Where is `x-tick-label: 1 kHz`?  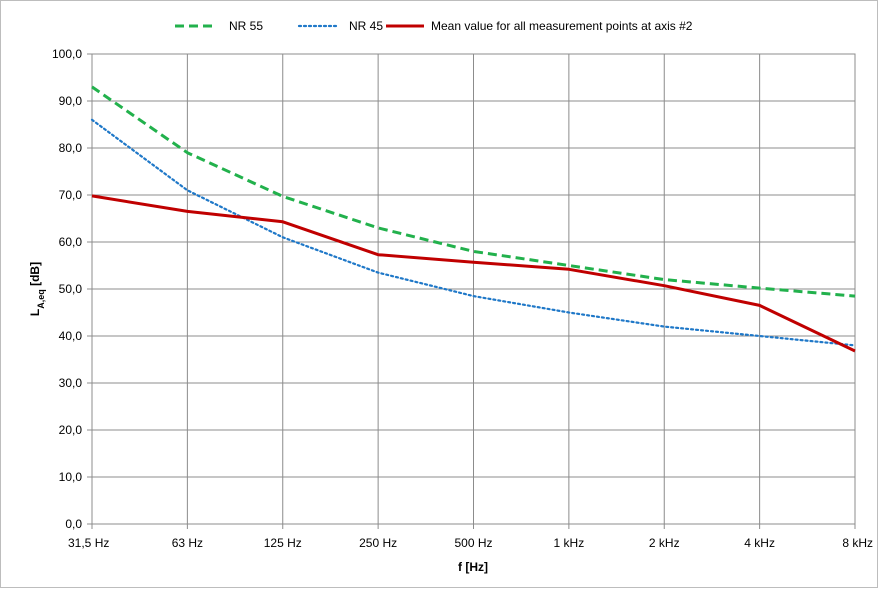
x-tick-label: 1 kHz is located at coordinates (569, 543).